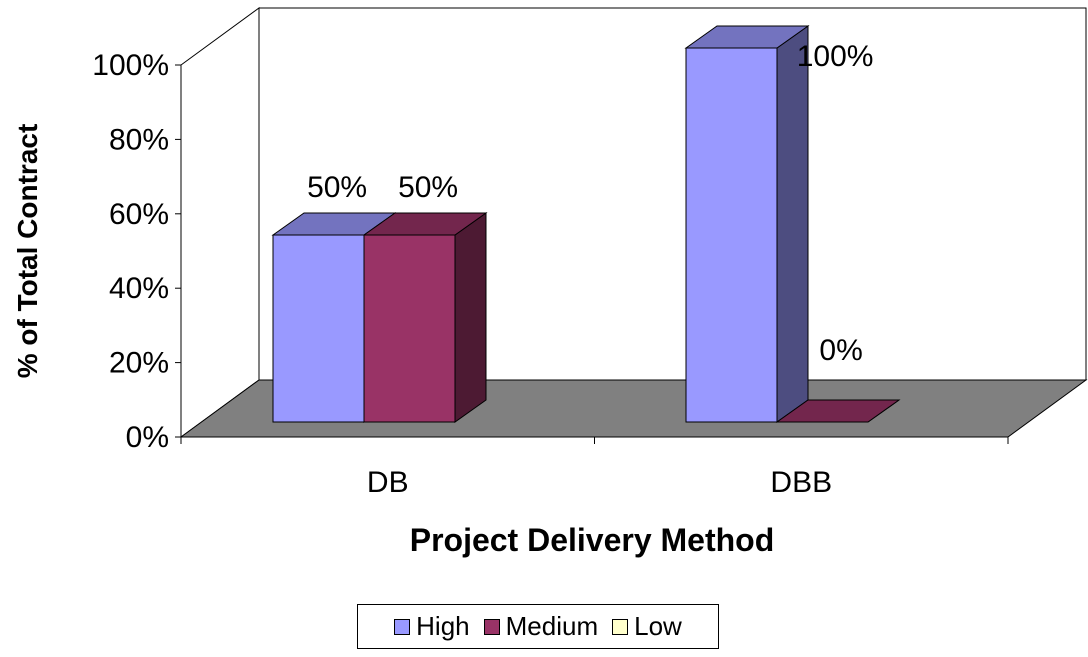 The height and width of the screenshot is (657, 1088). I want to click on x-tick-label: DBB, so click(801, 482).